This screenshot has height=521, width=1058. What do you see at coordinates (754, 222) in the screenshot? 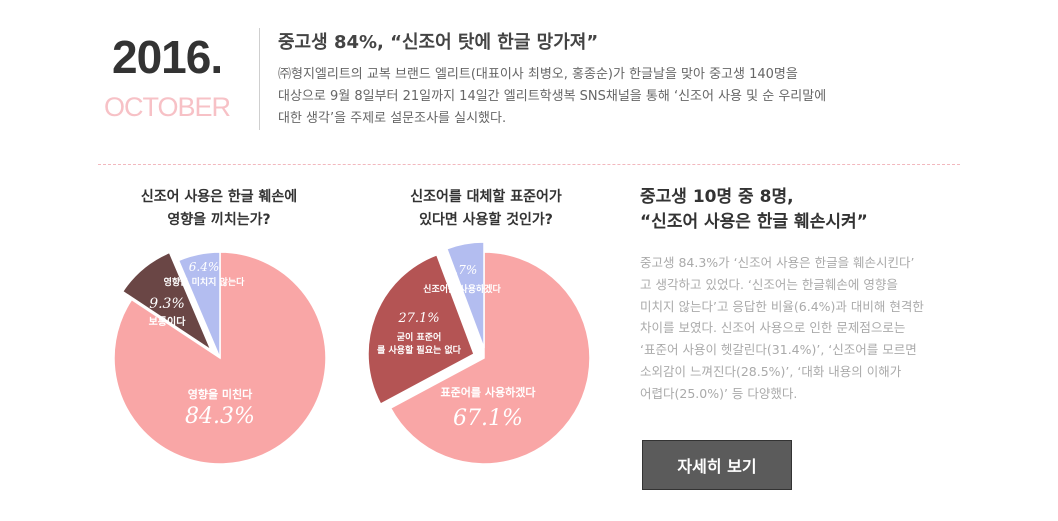
I see `summary-title-line: “신조어 사용은 한글 훼손시켜”` at bounding box center [754, 222].